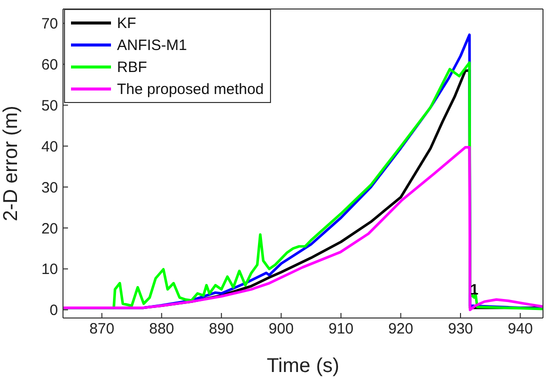 This screenshot has height=388, width=550. I want to click on y-tick-label: 20, so click(49, 229).